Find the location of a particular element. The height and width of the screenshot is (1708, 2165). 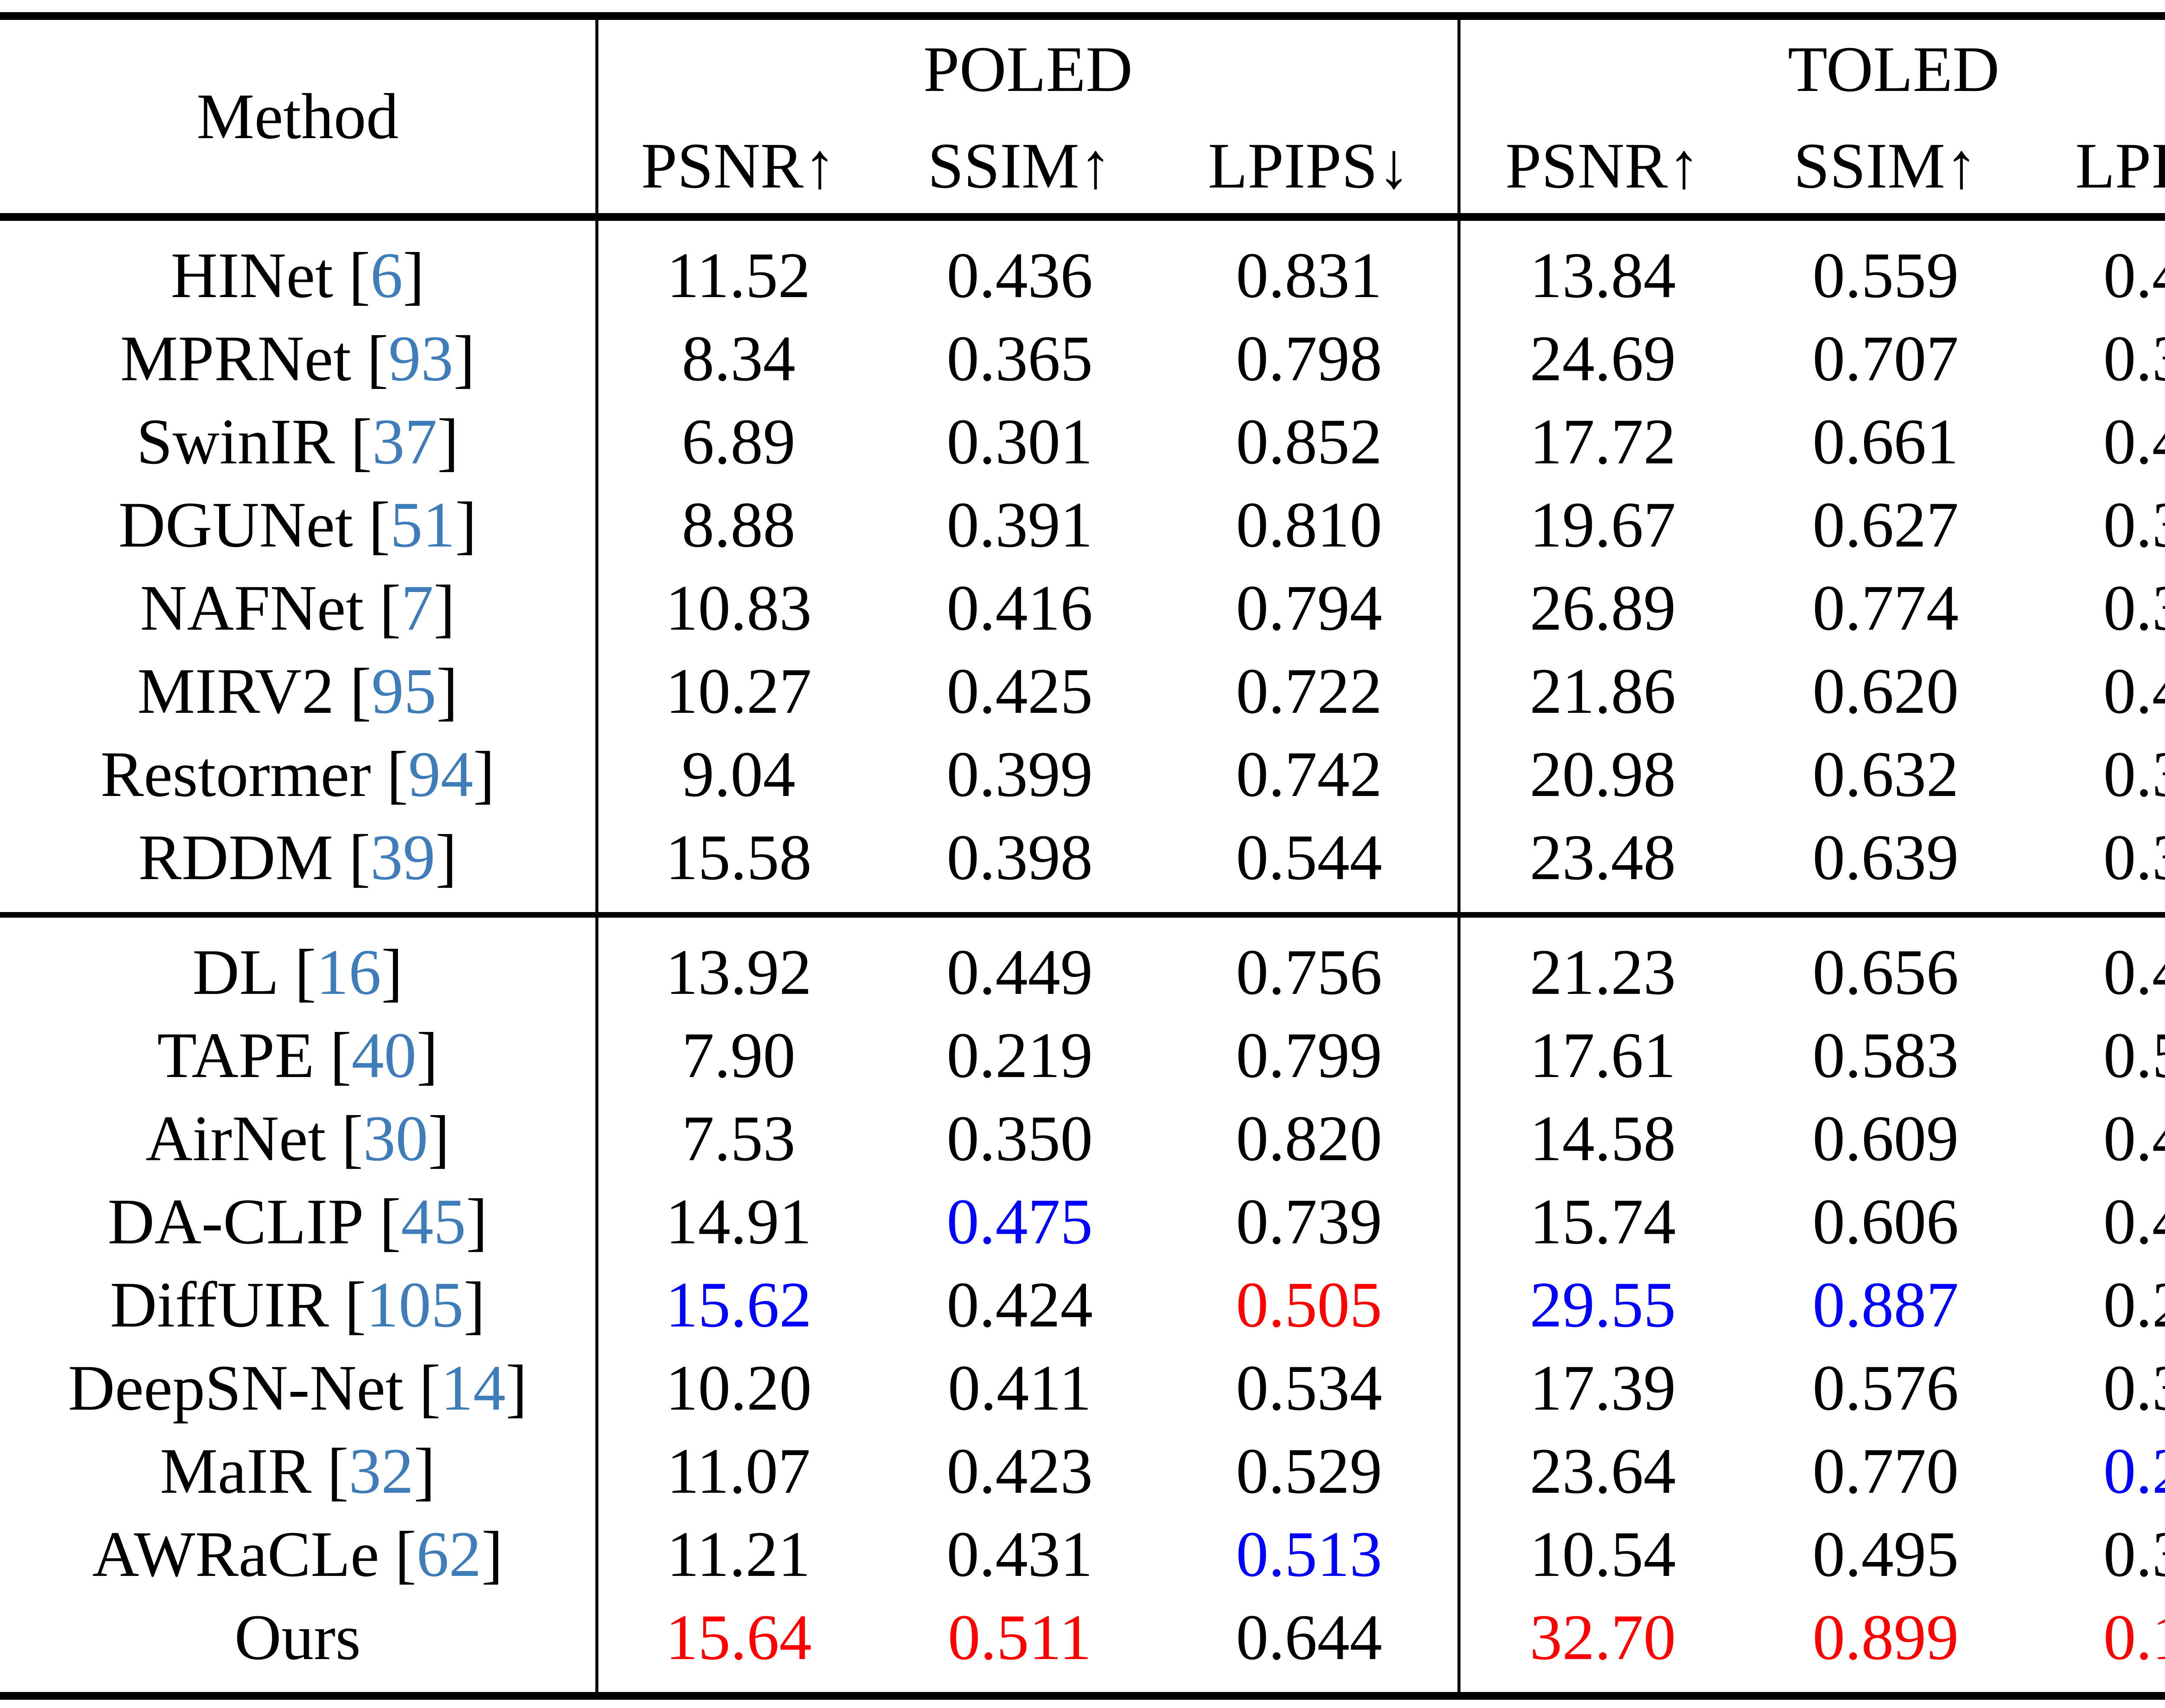

value-cell: 0.360 is located at coordinates (2134, 774).